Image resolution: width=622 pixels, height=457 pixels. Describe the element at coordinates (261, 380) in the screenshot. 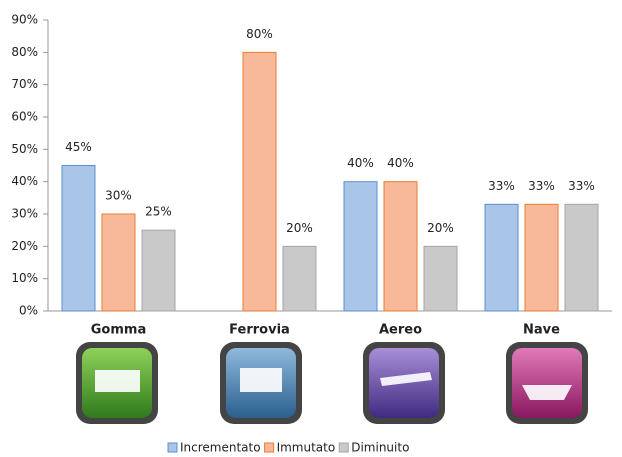

I see `train-shape` at that location.